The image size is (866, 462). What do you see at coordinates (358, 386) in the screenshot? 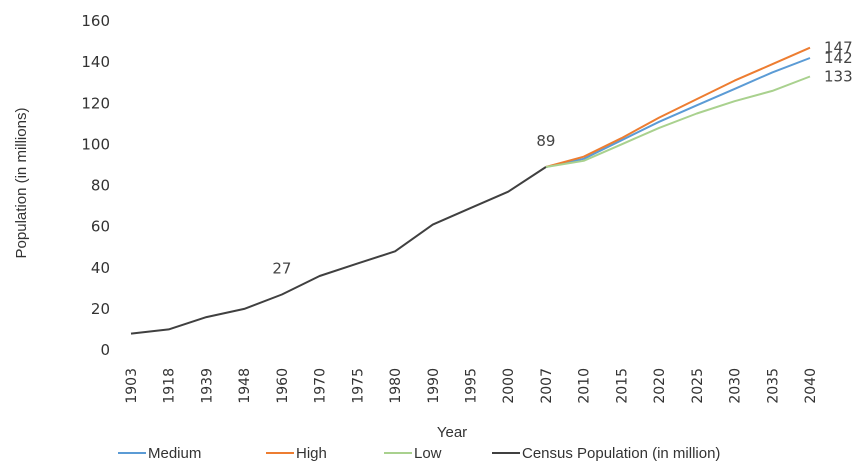
I see `x-tick-label: 1975` at bounding box center [358, 386].